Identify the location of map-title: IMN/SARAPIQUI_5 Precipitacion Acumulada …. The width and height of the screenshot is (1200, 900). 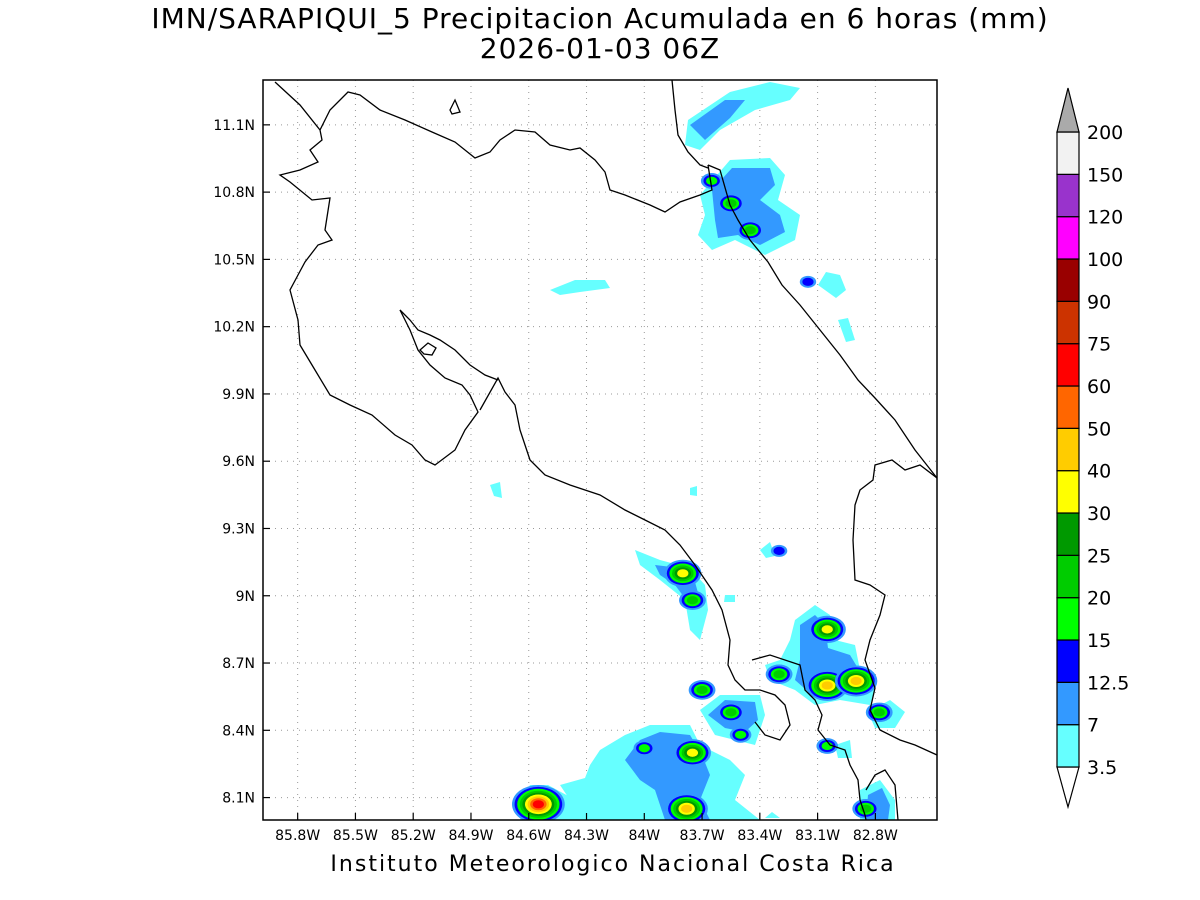
(600, 18).